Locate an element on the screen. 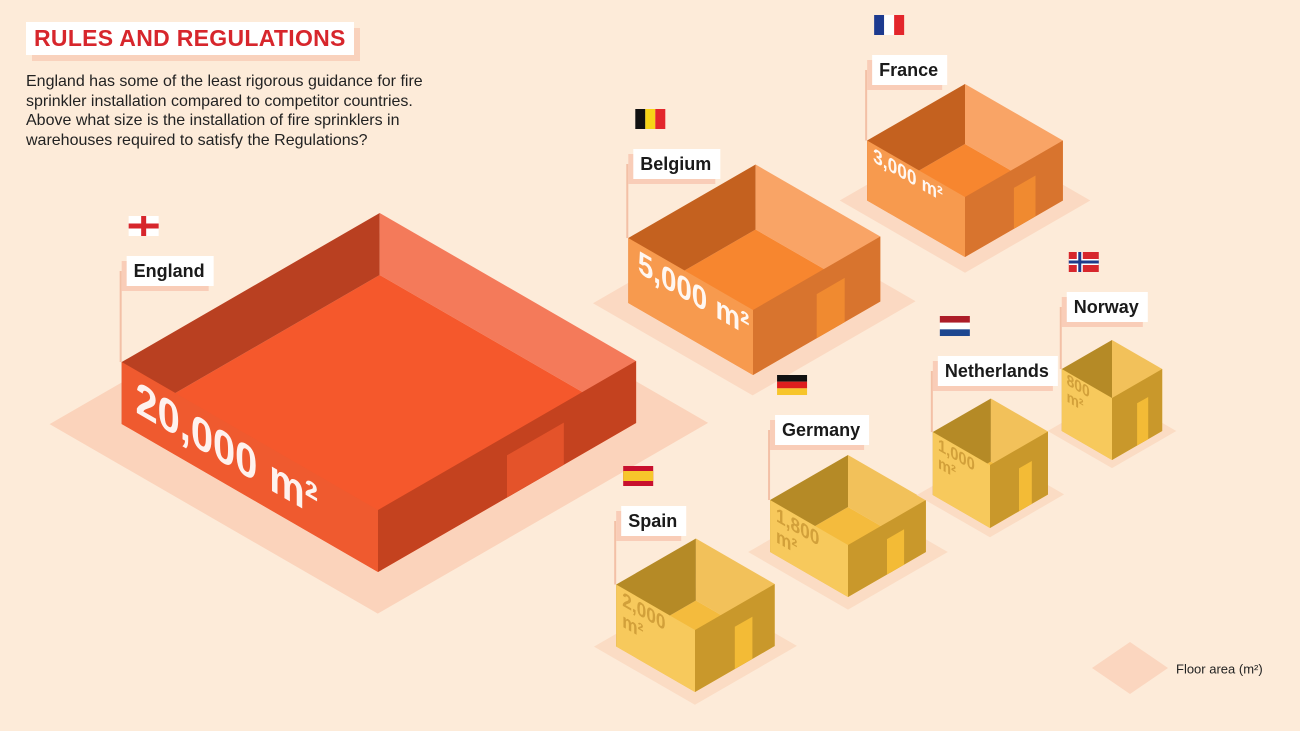 The width and height of the screenshot is (1300, 731). warehouse: 5,000 m² is located at coordinates (754, 280).